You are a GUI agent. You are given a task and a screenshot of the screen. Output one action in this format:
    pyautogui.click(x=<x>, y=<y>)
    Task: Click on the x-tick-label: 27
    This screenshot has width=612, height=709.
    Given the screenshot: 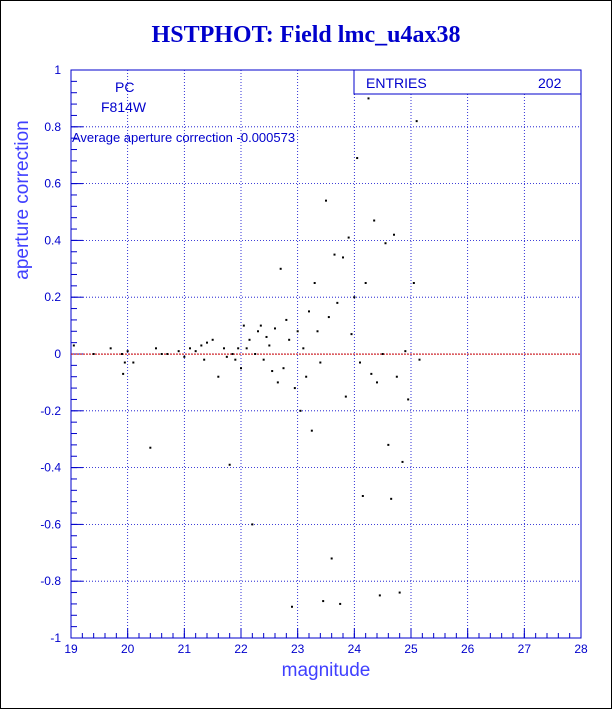 What is the action you would take?
    pyautogui.click(x=525, y=649)
    